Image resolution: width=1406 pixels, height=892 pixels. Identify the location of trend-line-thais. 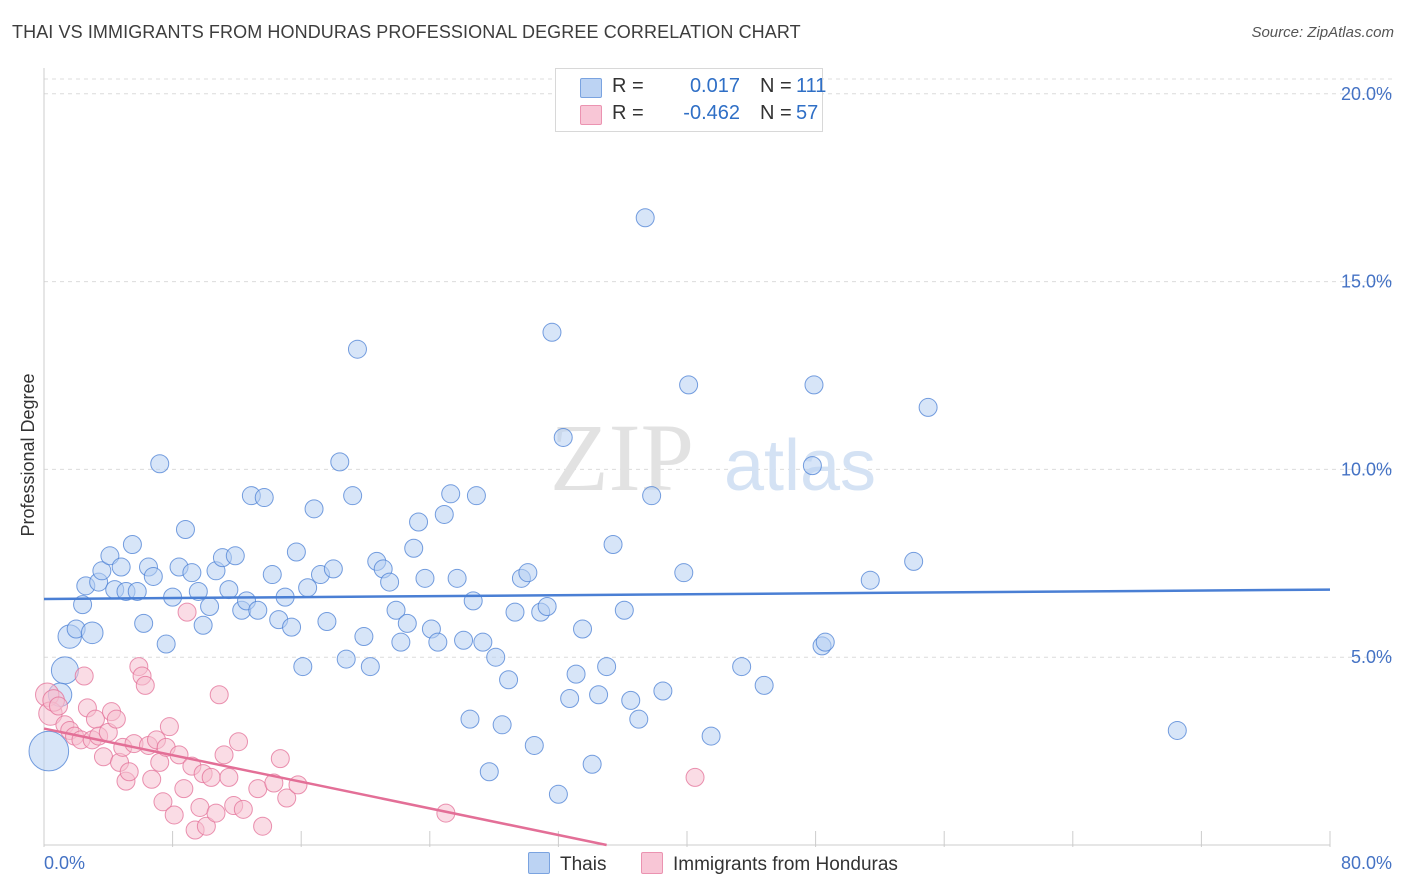
(687, 594).